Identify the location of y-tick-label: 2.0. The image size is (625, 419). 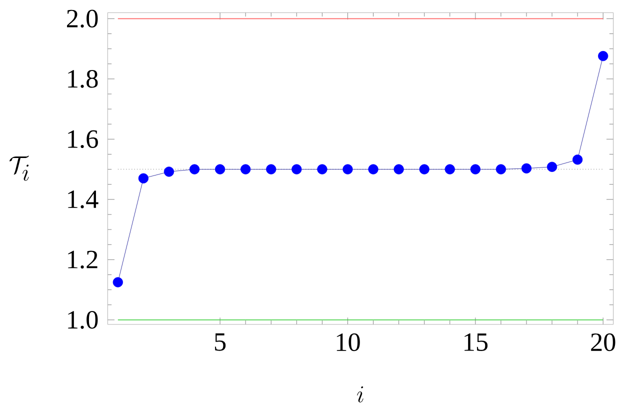
(82, 19).